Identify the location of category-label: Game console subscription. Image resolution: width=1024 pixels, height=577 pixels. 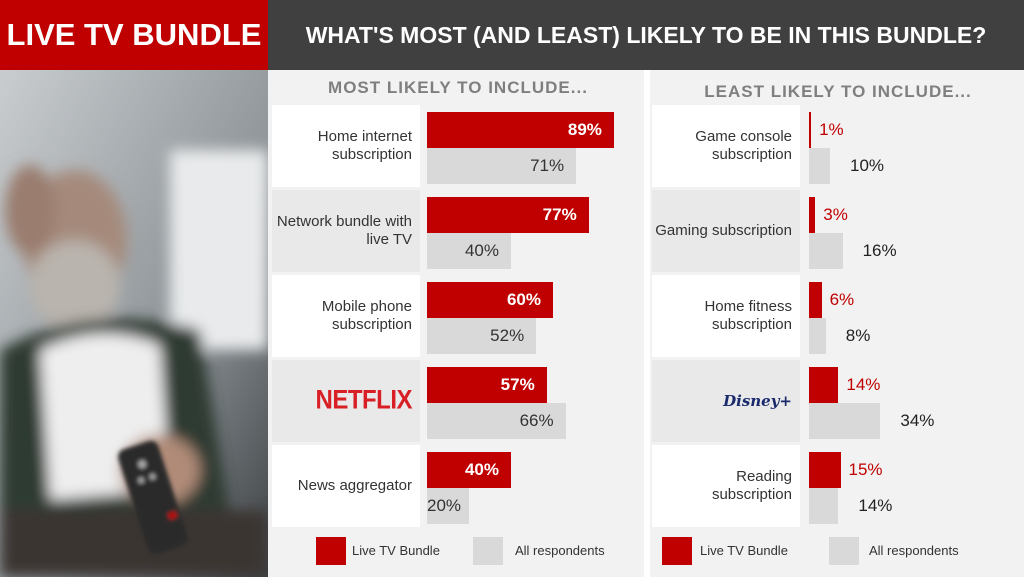
(726, 146).